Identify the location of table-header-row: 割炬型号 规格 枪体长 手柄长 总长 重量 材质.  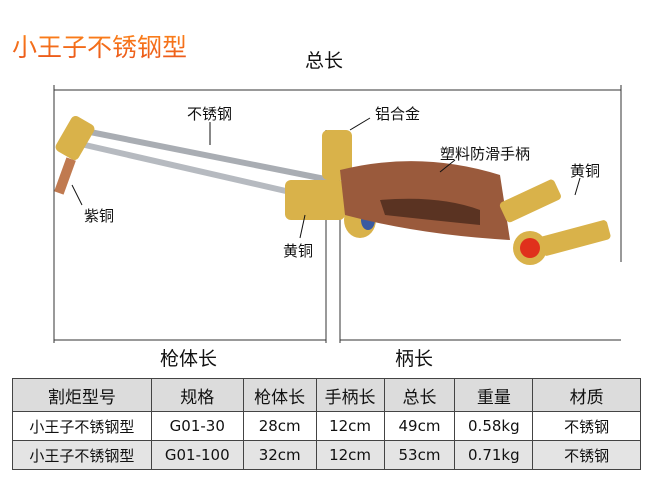
(326, 395).